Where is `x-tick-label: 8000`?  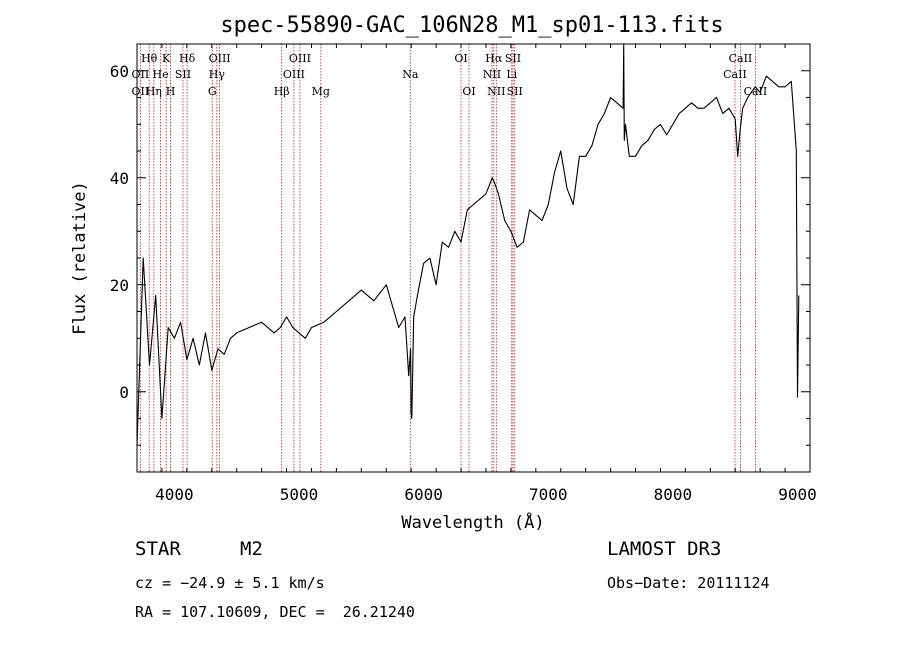 x-tick-label: 8000 is located at coordinates (673, 494).